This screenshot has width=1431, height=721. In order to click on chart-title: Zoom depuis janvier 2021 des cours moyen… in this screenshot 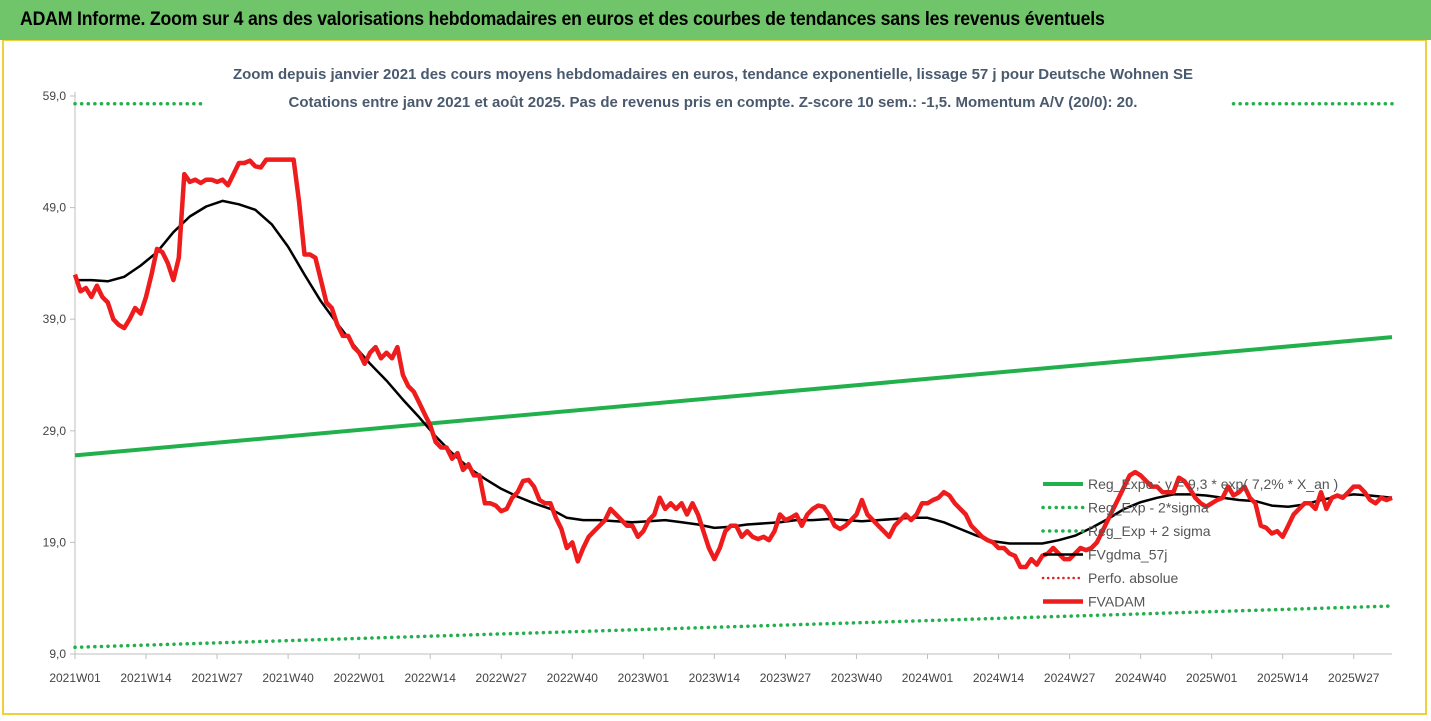, I will do `click(713, 74)`.